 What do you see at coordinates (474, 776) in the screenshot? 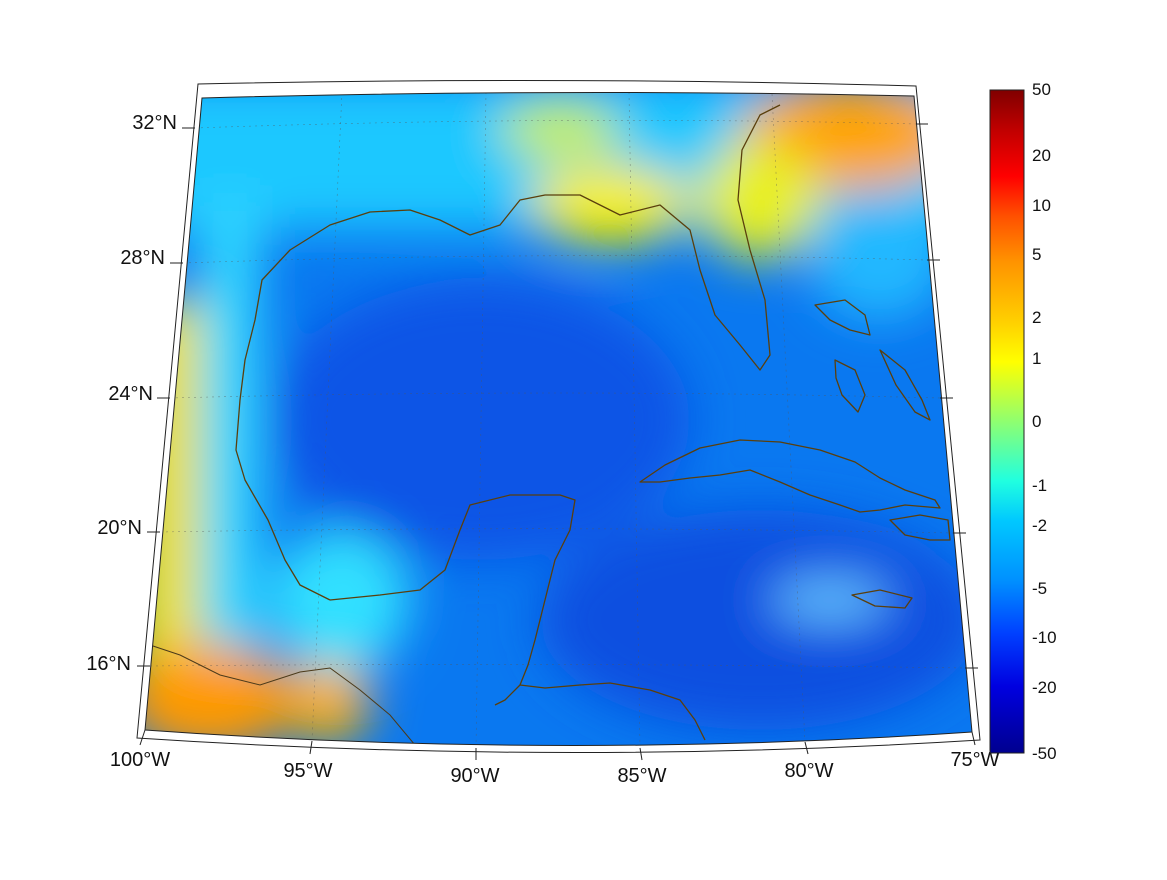
I see `lon-label-90: 90°W` at bounding box center [474, 776].